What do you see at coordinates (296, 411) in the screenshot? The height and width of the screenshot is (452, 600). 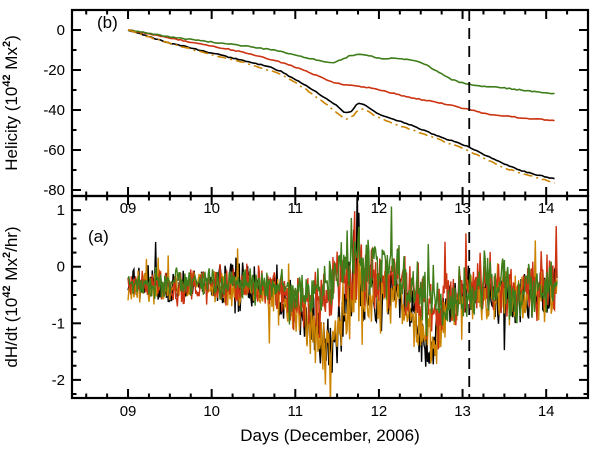 I see `panel-a-x-tick-label: 11` at bounding box center [296, 411].